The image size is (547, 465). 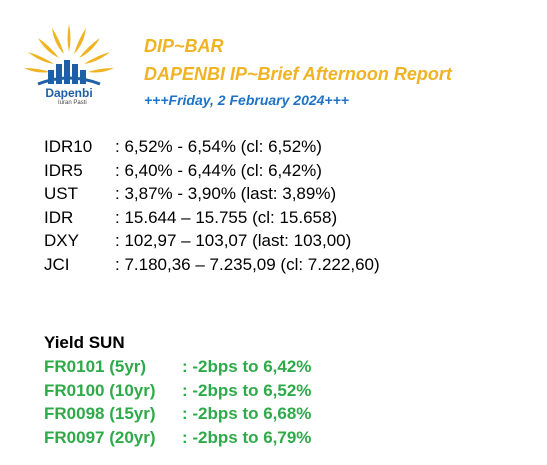 What do you see at coordinates (100, 437) in the screenshot?
I see `sun-label: FR0097 (20yr)` at bounding box center [100, 437].